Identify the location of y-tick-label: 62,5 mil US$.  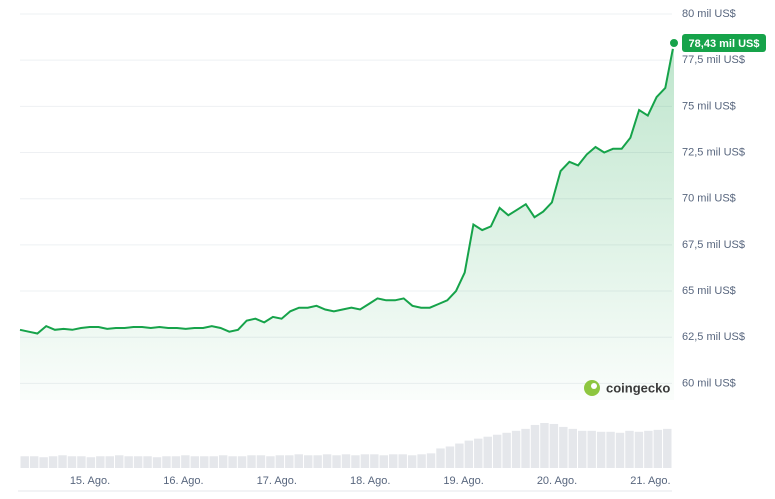
(713, 337).